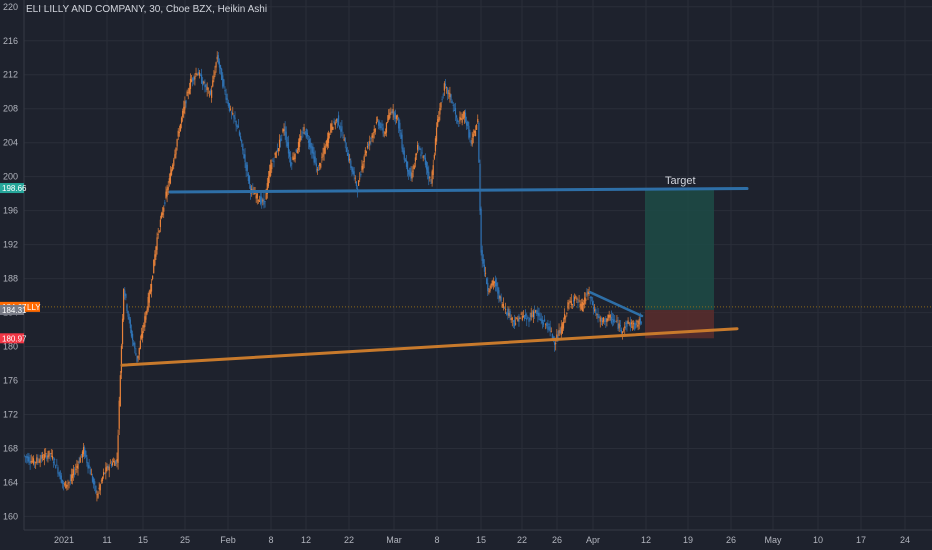  Describe the element at coordinates (394, 540) in the screenshot. I see `x-tick-label: Mar` at that location.